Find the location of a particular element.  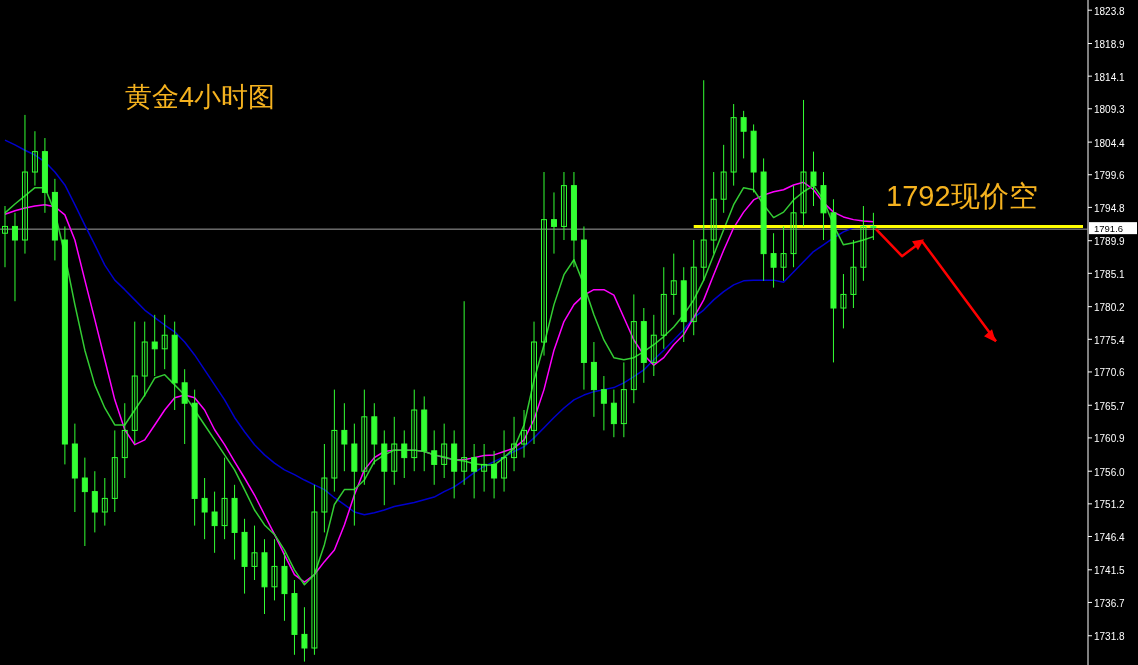

y-tick-label: 1731.8 is located at coordinates (1110, 637).